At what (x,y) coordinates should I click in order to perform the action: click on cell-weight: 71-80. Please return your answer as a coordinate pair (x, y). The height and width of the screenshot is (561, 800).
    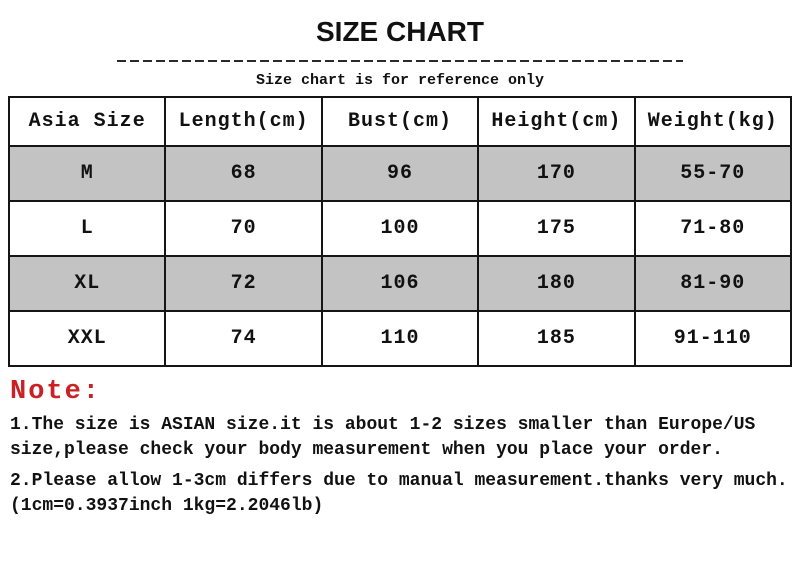
    Looking at the image, I should click on (713, 228).